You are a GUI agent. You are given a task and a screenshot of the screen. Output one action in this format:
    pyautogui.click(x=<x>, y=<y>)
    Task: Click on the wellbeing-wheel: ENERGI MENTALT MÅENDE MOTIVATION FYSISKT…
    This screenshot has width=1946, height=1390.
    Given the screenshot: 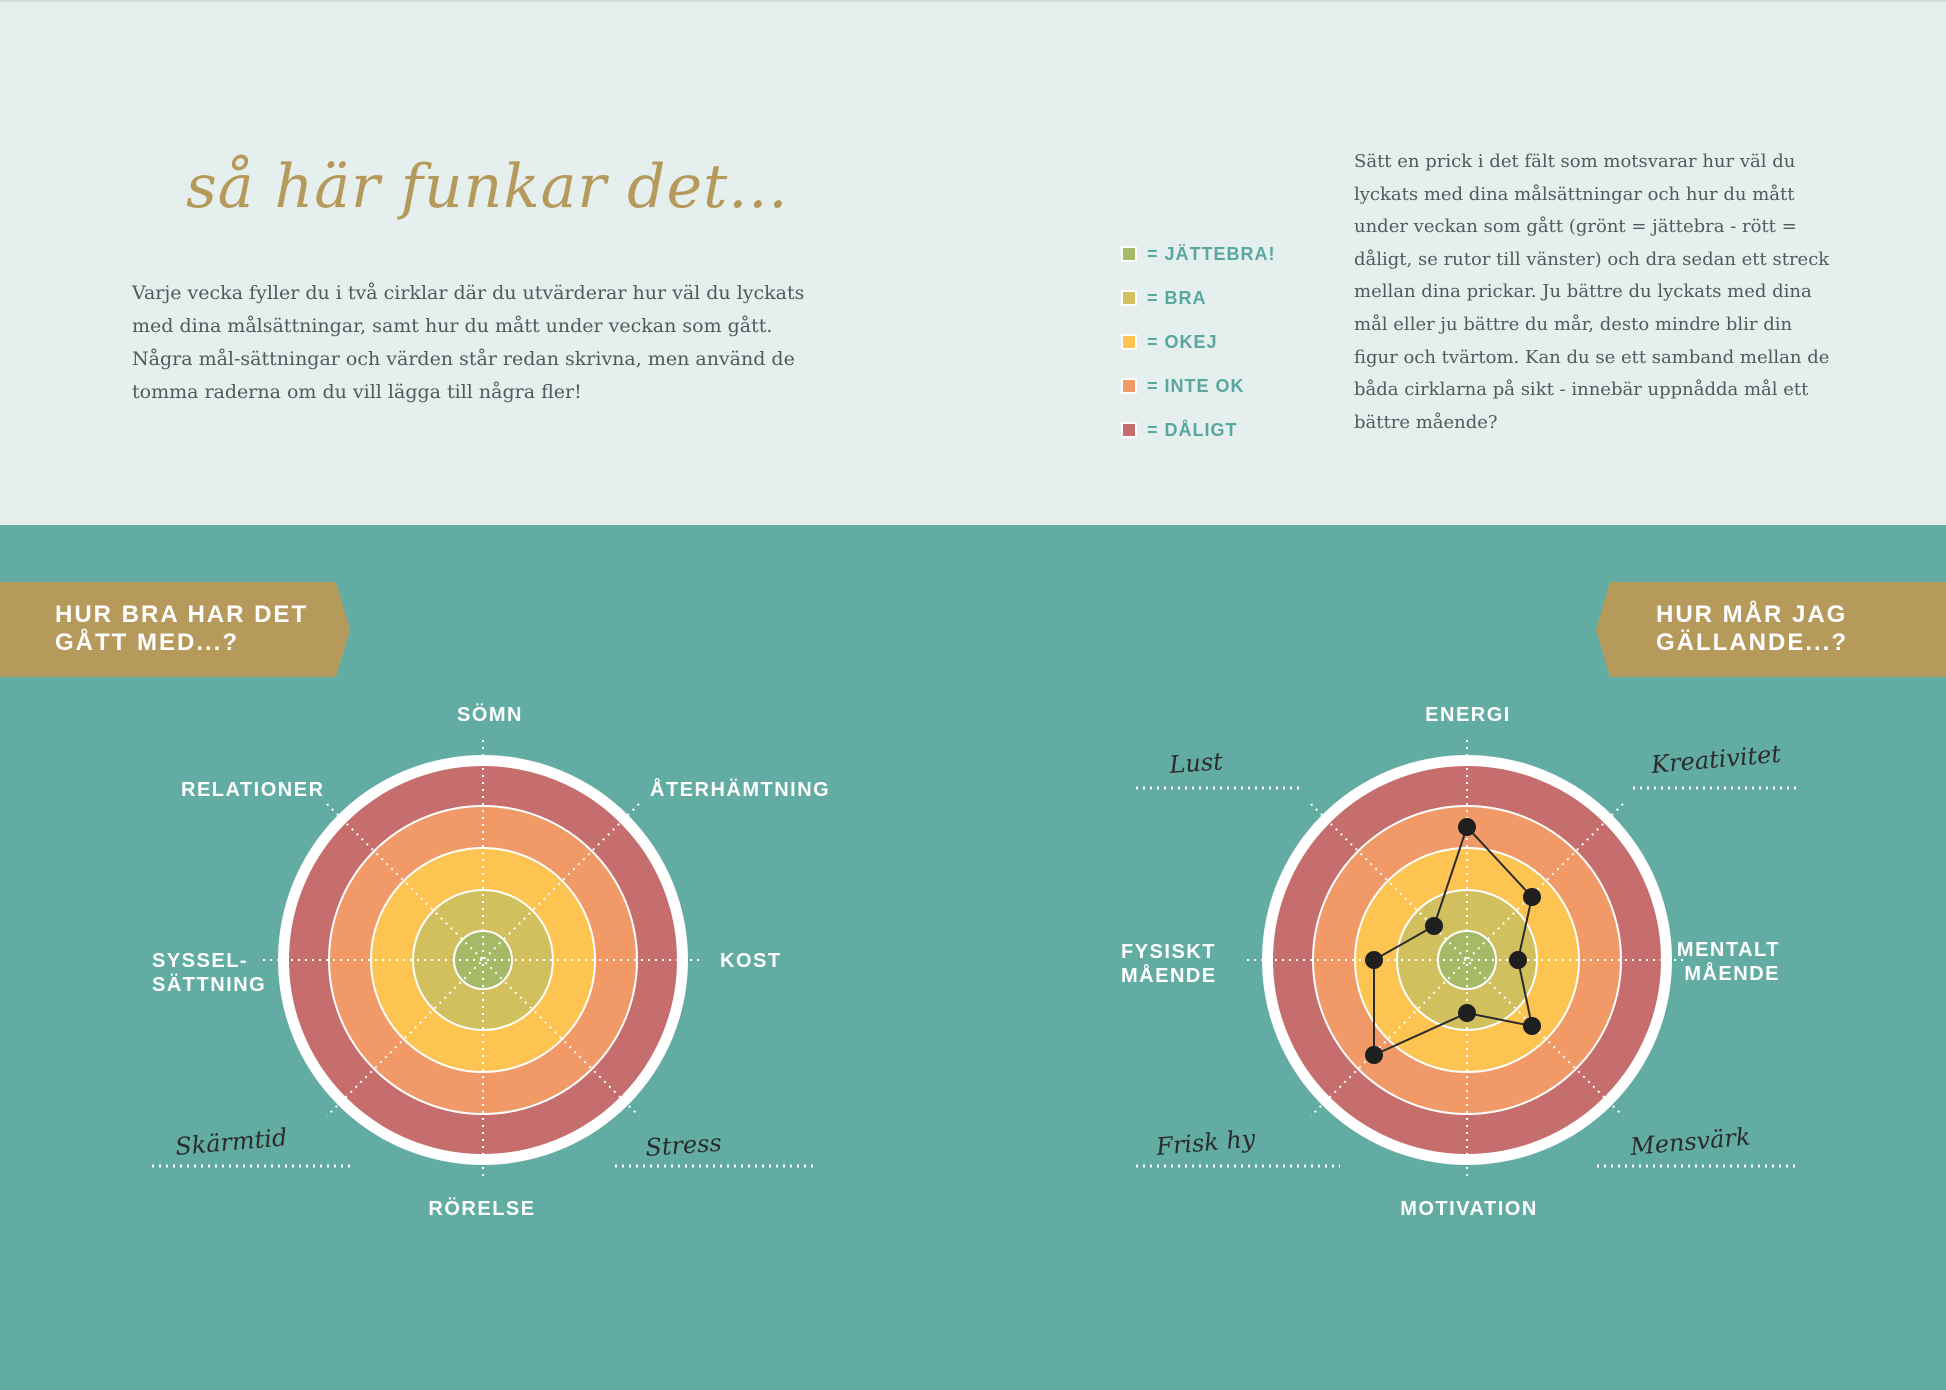 What is the action you would take?
    pyautogui.click(x=1460, y=962)
    